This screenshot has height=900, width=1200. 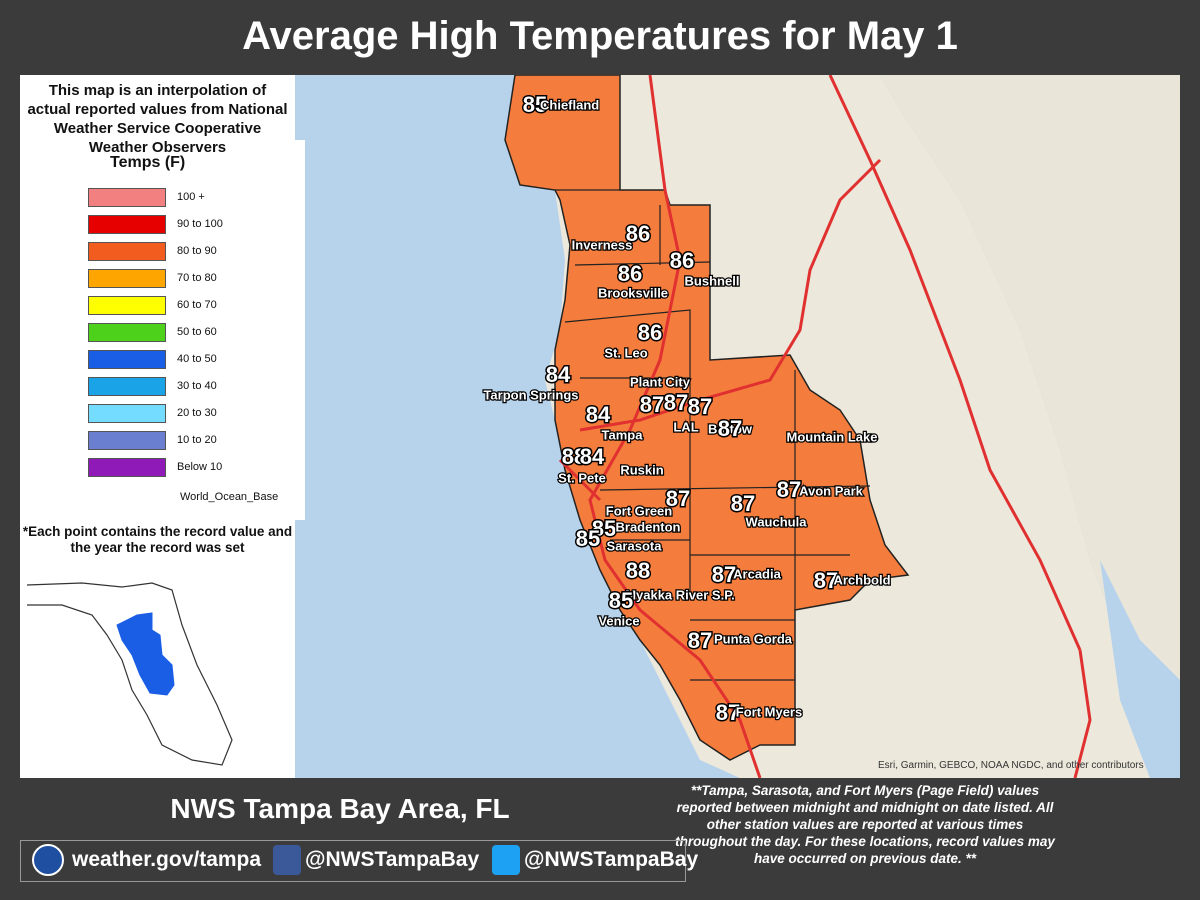 What do you see at coordinates (623, 434) in the screenshot?
I see `station-name: Tampa` at bounding box center [623, 434].